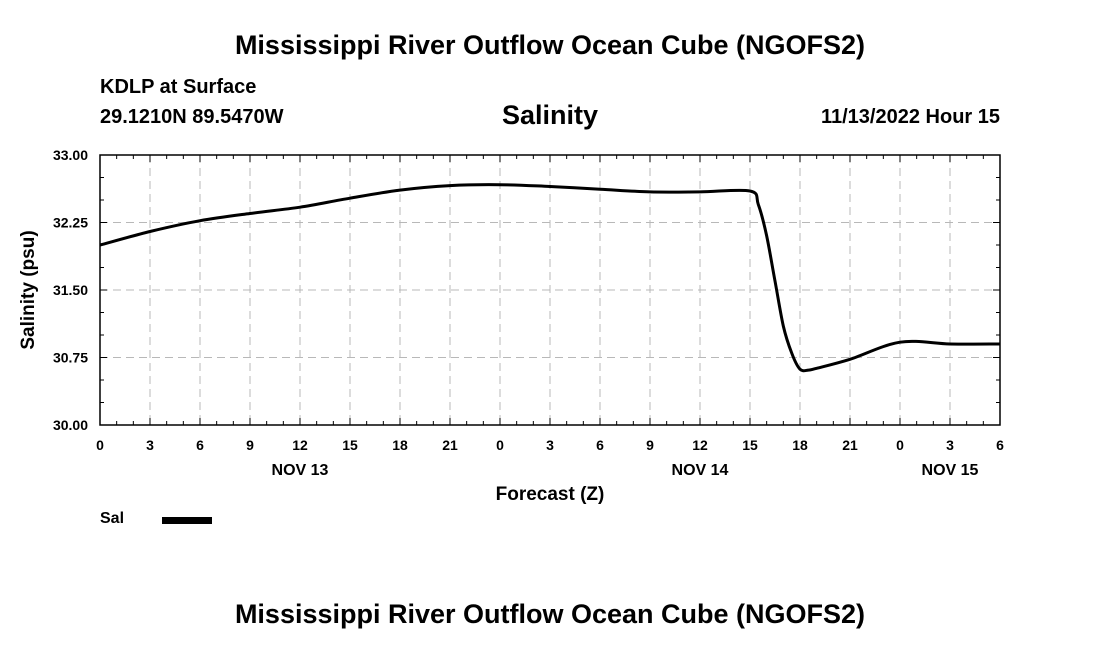  Describe the element at coordinates (70, 290) in the screenshot. I see `y-tick-label: 31.50` at that location.